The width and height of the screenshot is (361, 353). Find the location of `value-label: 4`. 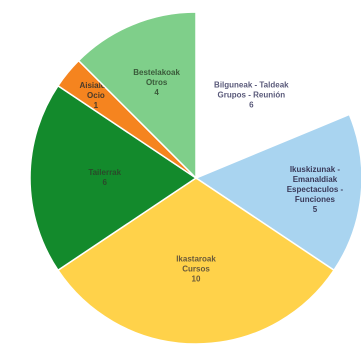

value-label: 4 is located at coordinates (156, 92).